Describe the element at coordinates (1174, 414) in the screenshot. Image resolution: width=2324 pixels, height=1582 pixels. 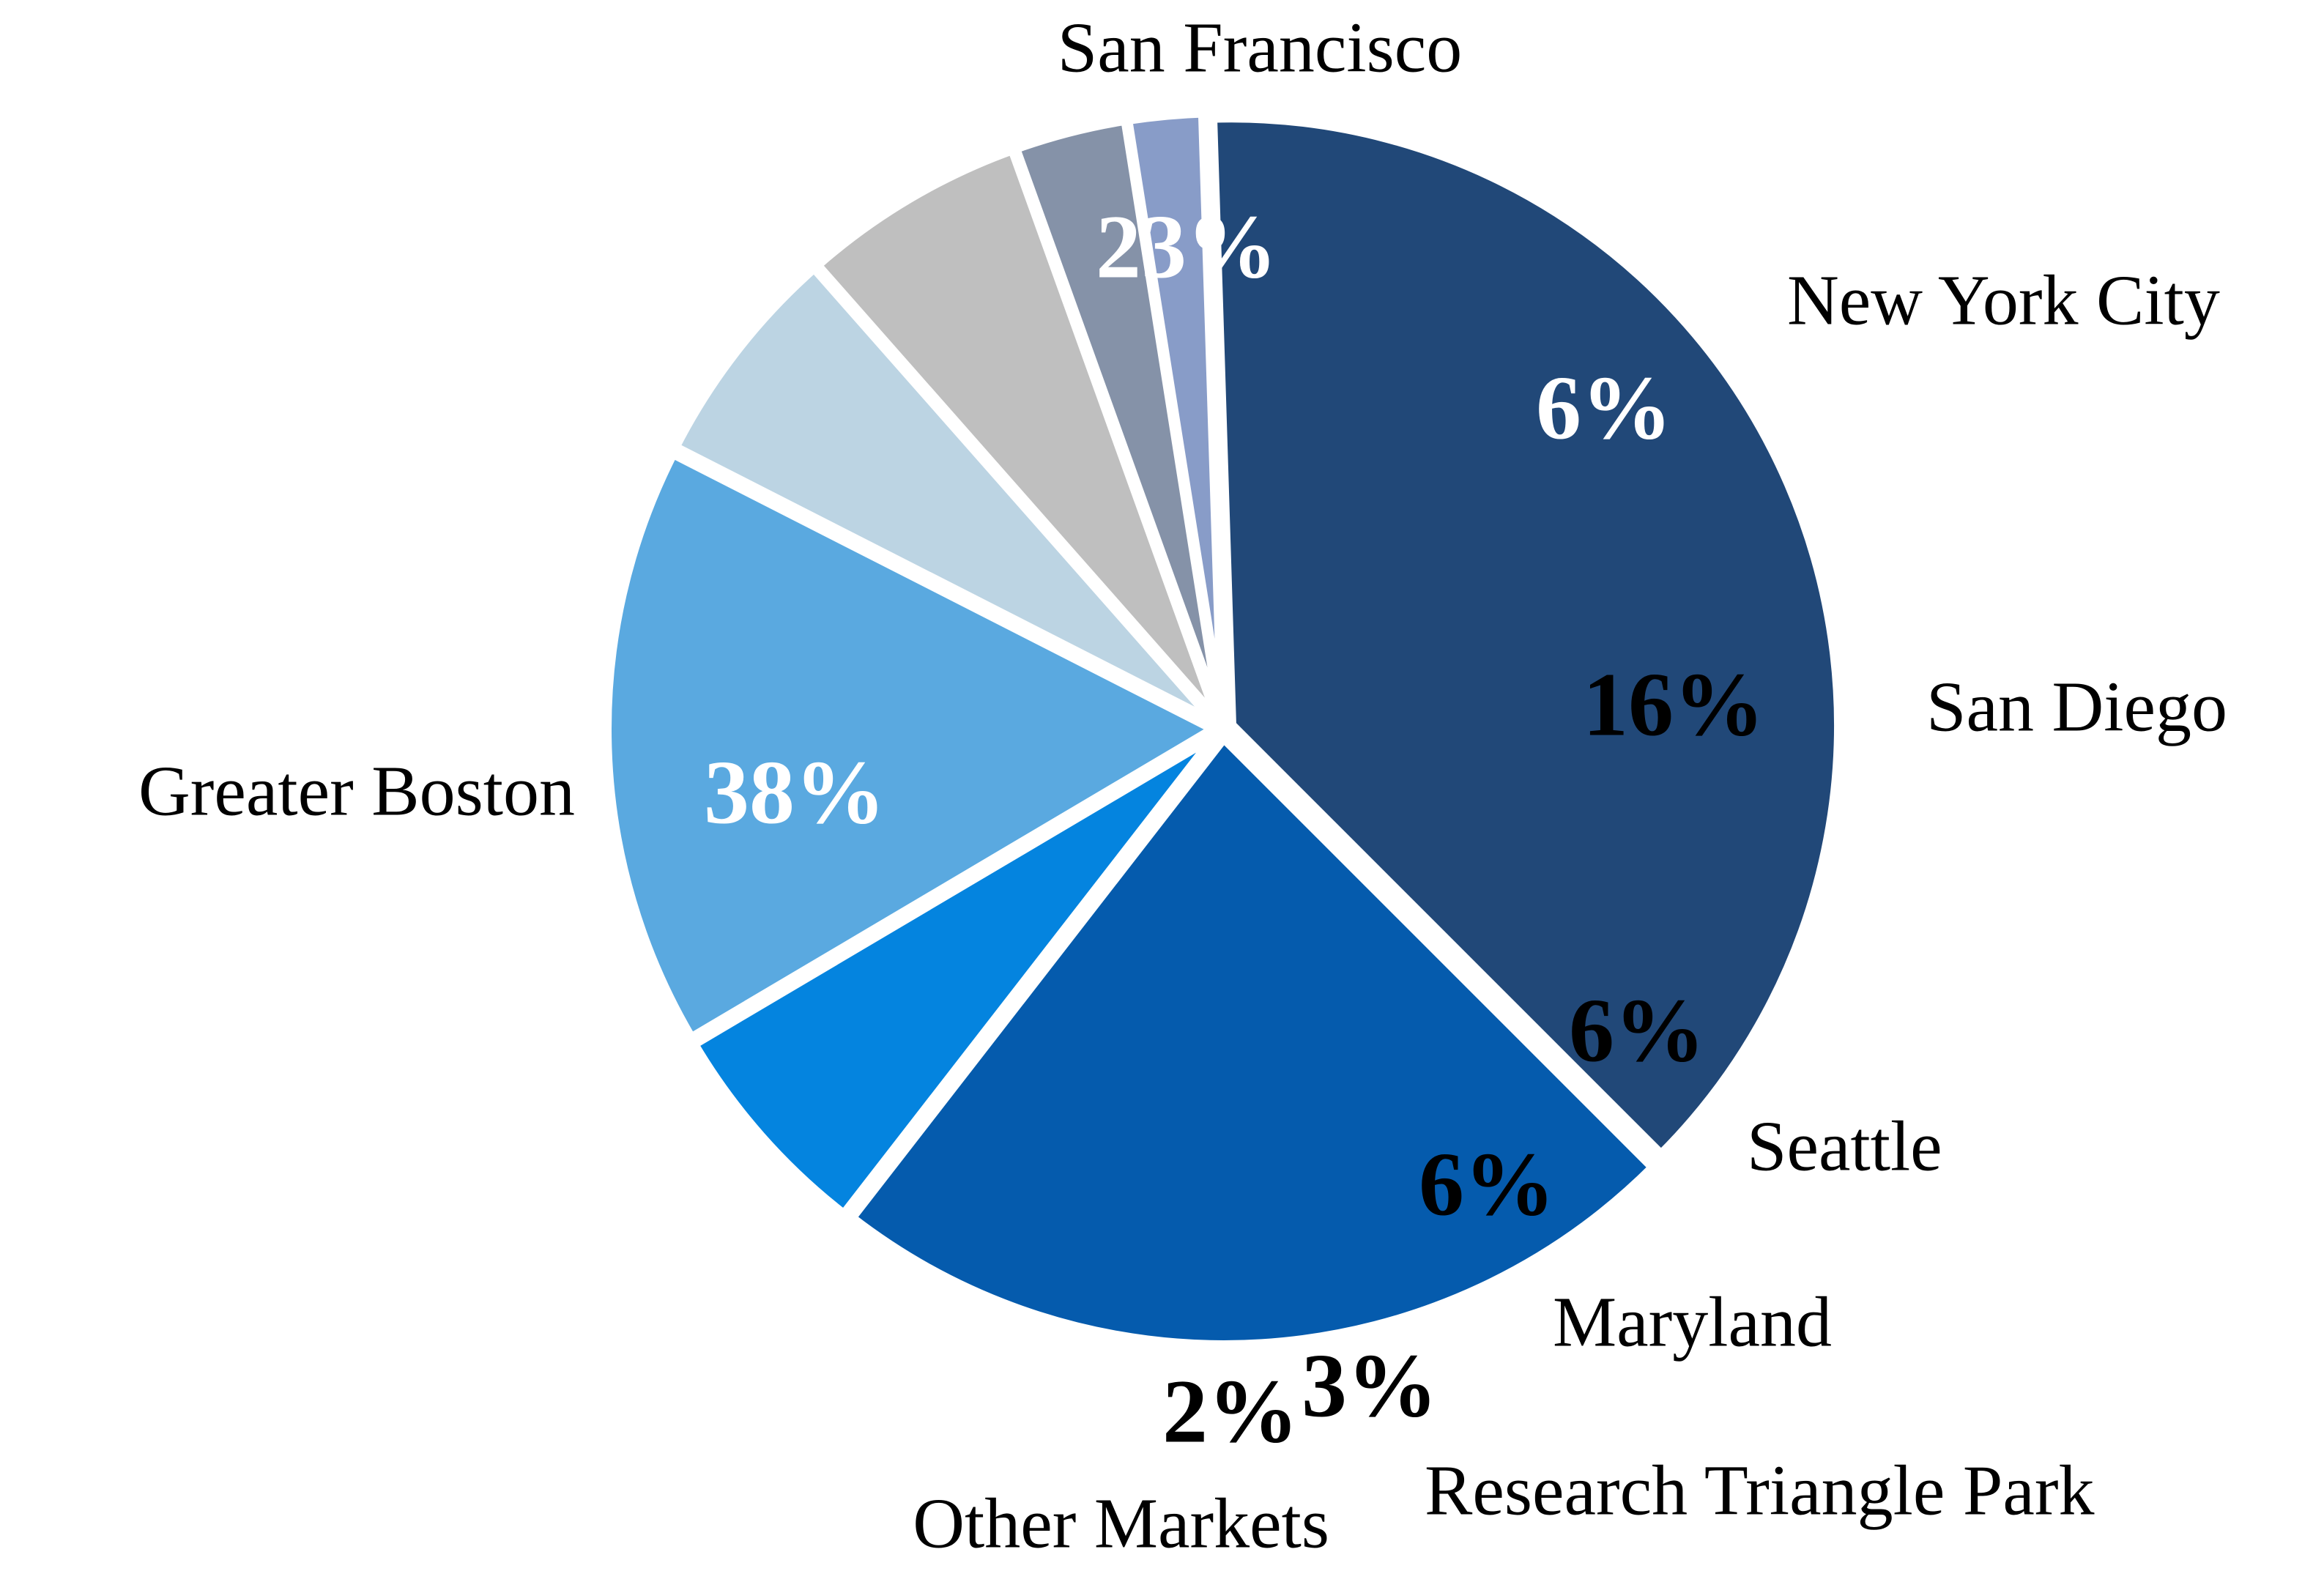
I see `pie-slice-other-markets` at that location.